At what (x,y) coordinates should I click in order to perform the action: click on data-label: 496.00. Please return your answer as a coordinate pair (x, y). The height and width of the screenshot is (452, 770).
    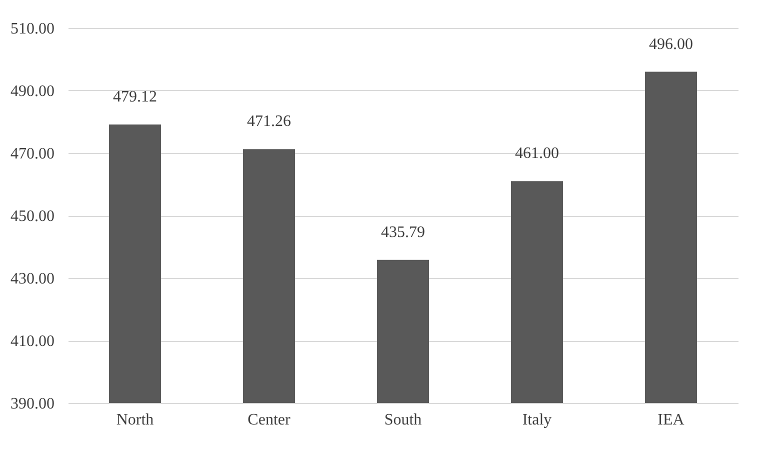
    Looking at the image, I should click on (671, 44).